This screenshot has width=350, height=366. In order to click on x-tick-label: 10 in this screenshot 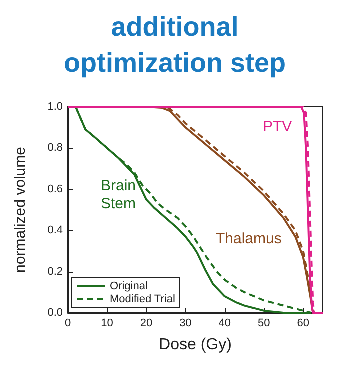, I will do `click(107, 324)`.